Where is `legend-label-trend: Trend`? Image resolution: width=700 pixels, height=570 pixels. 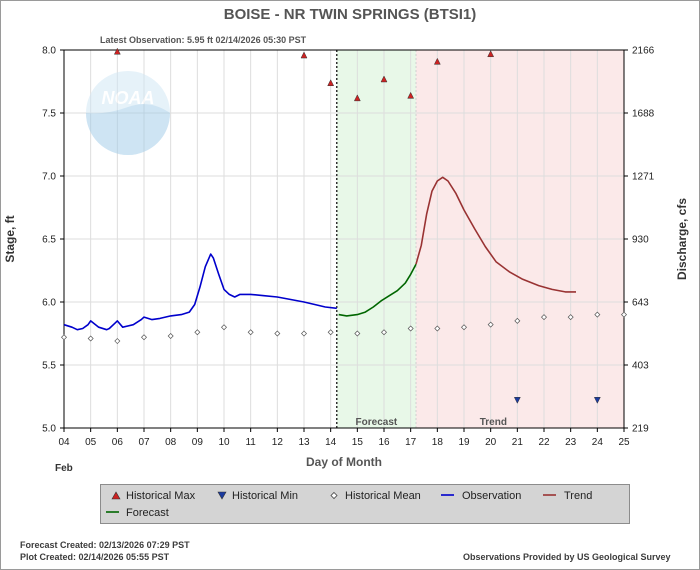
legend-label-trend: Trend is located at coordinates (578, 496).